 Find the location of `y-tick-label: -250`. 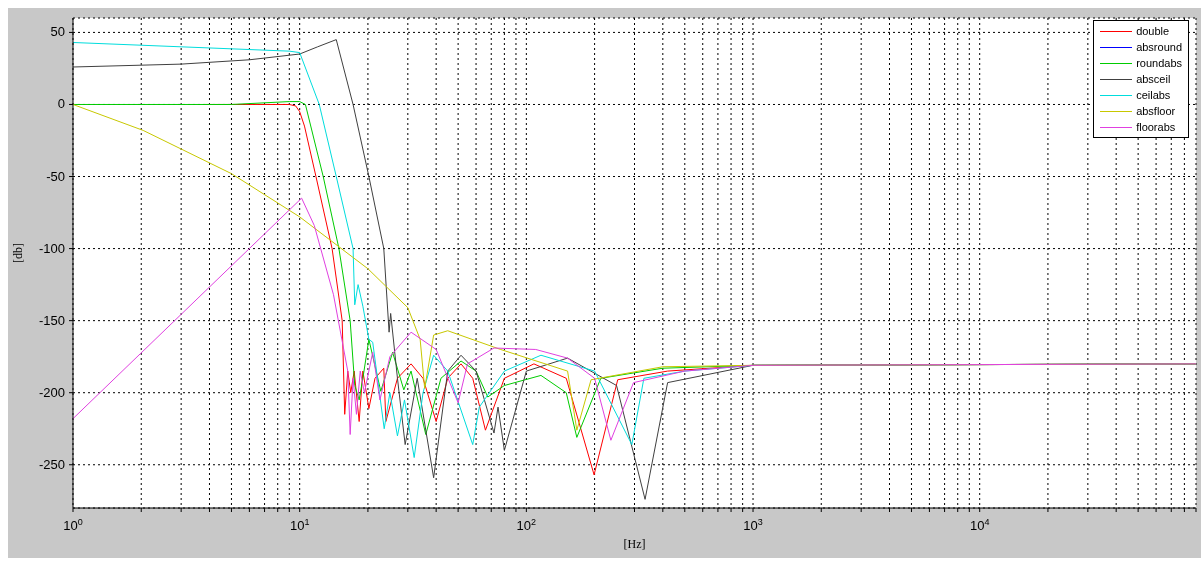

y-tick-label: -250 is located at coordinates (51, 464).